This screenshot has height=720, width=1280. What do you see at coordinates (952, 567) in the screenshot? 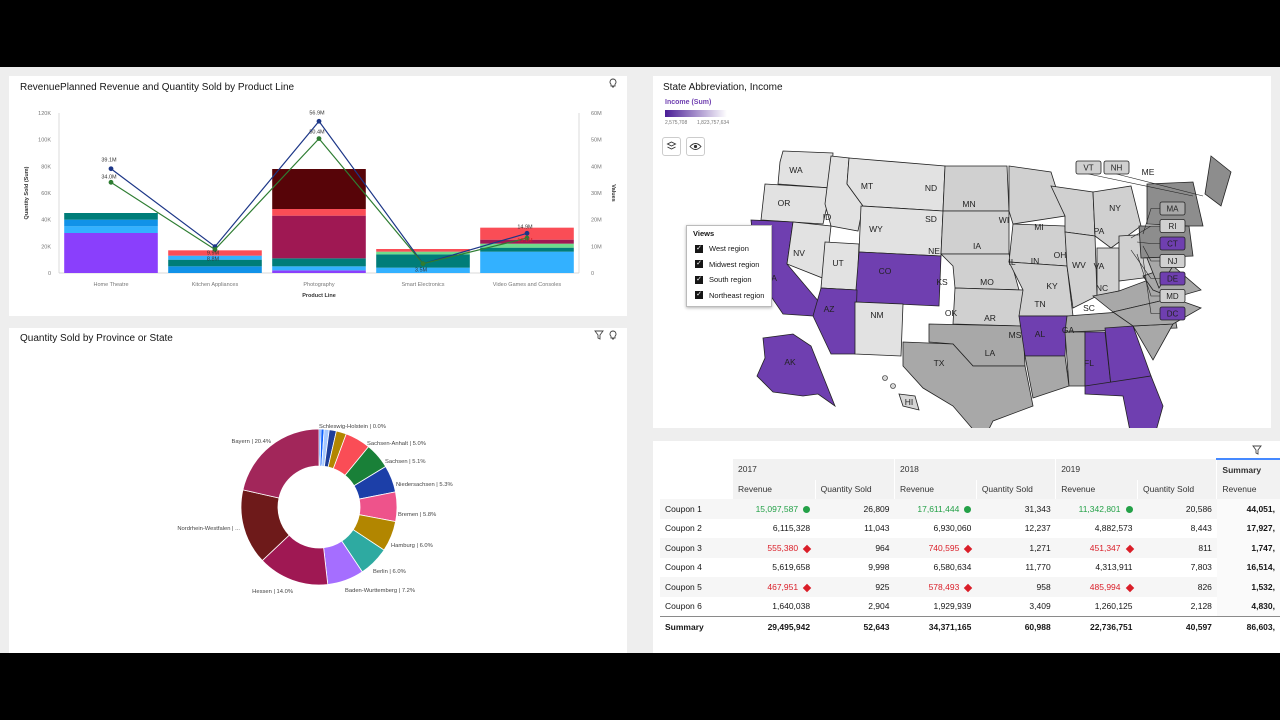
I see `table-cell: 6,580,634` at bounding box center [952, 567].